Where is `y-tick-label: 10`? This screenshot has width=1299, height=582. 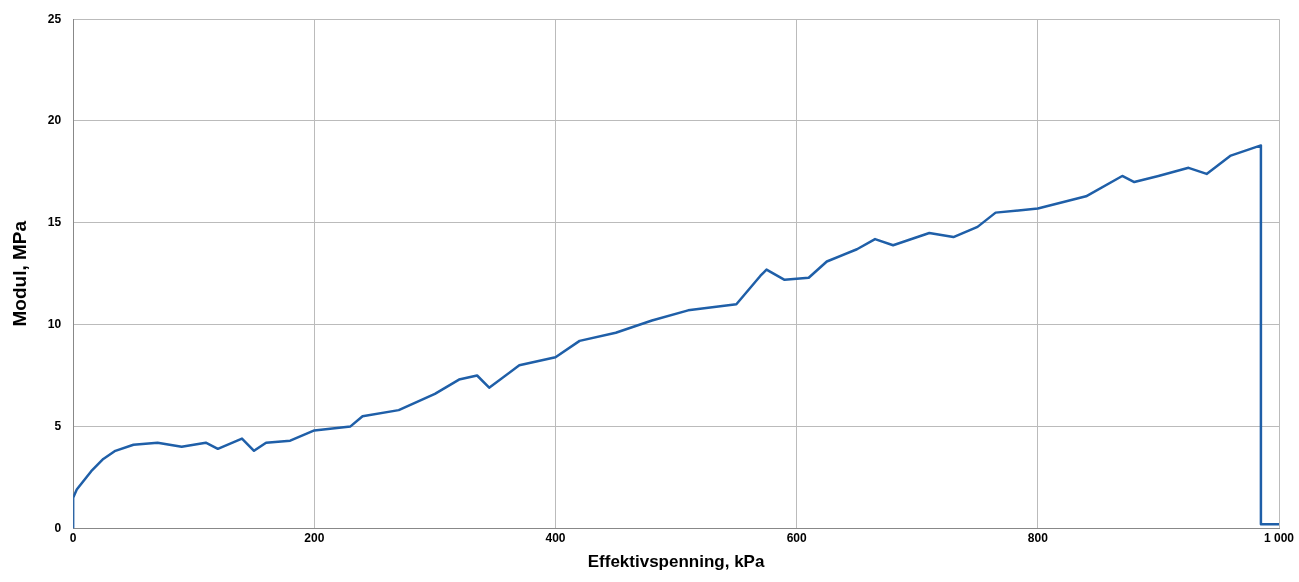
y-tick-label: 10 is located at coordinates (54, 323).